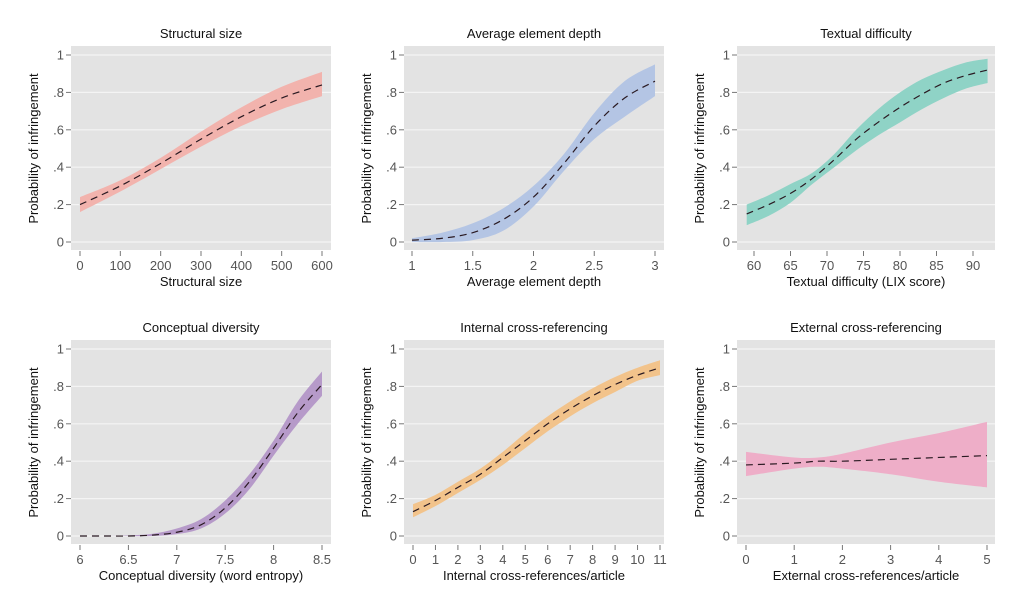 The width and height of the screenshot is (1024, 614). I want to click on x-tick-label: 75, so click(863, 265).